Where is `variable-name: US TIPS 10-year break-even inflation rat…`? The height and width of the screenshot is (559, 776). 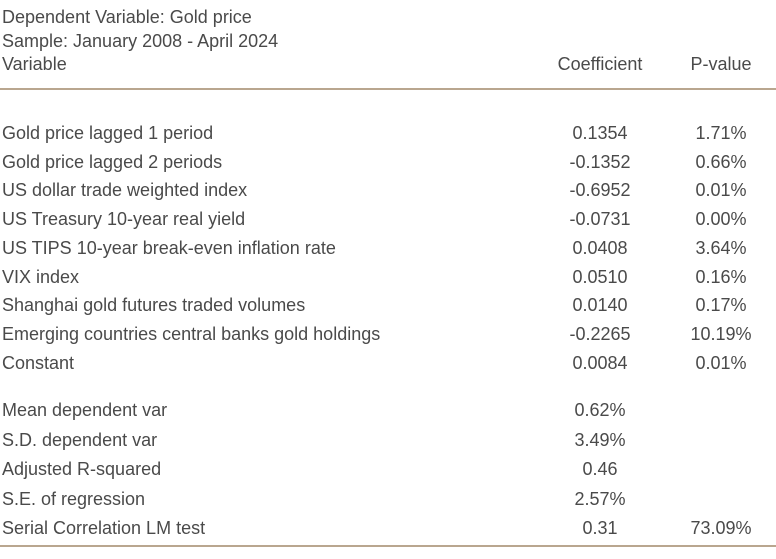
variable-name: US TIPS 10-year break-even inflation rat… is located at coordinates (169, 247).